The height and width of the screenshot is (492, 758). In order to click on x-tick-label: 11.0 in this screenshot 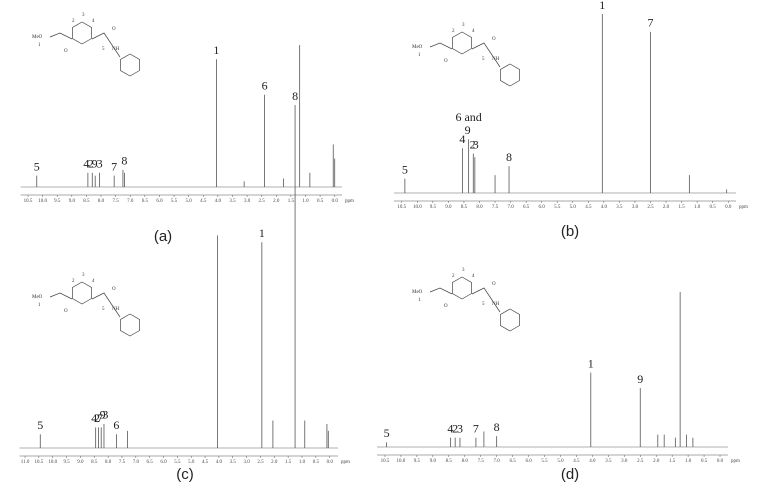, I will do `click(25, 462)`.